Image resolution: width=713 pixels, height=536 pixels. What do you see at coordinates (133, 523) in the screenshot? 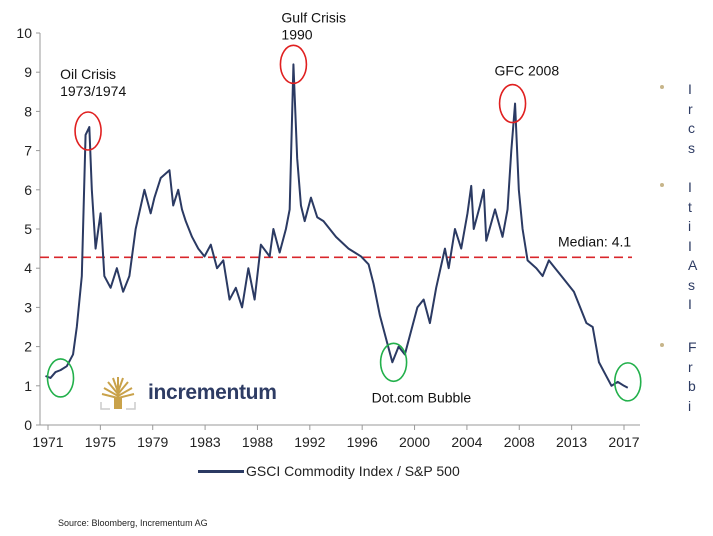
I see `source-note: Source: Bloomberg, Incrementum AG` at bounding box center [133, 523].